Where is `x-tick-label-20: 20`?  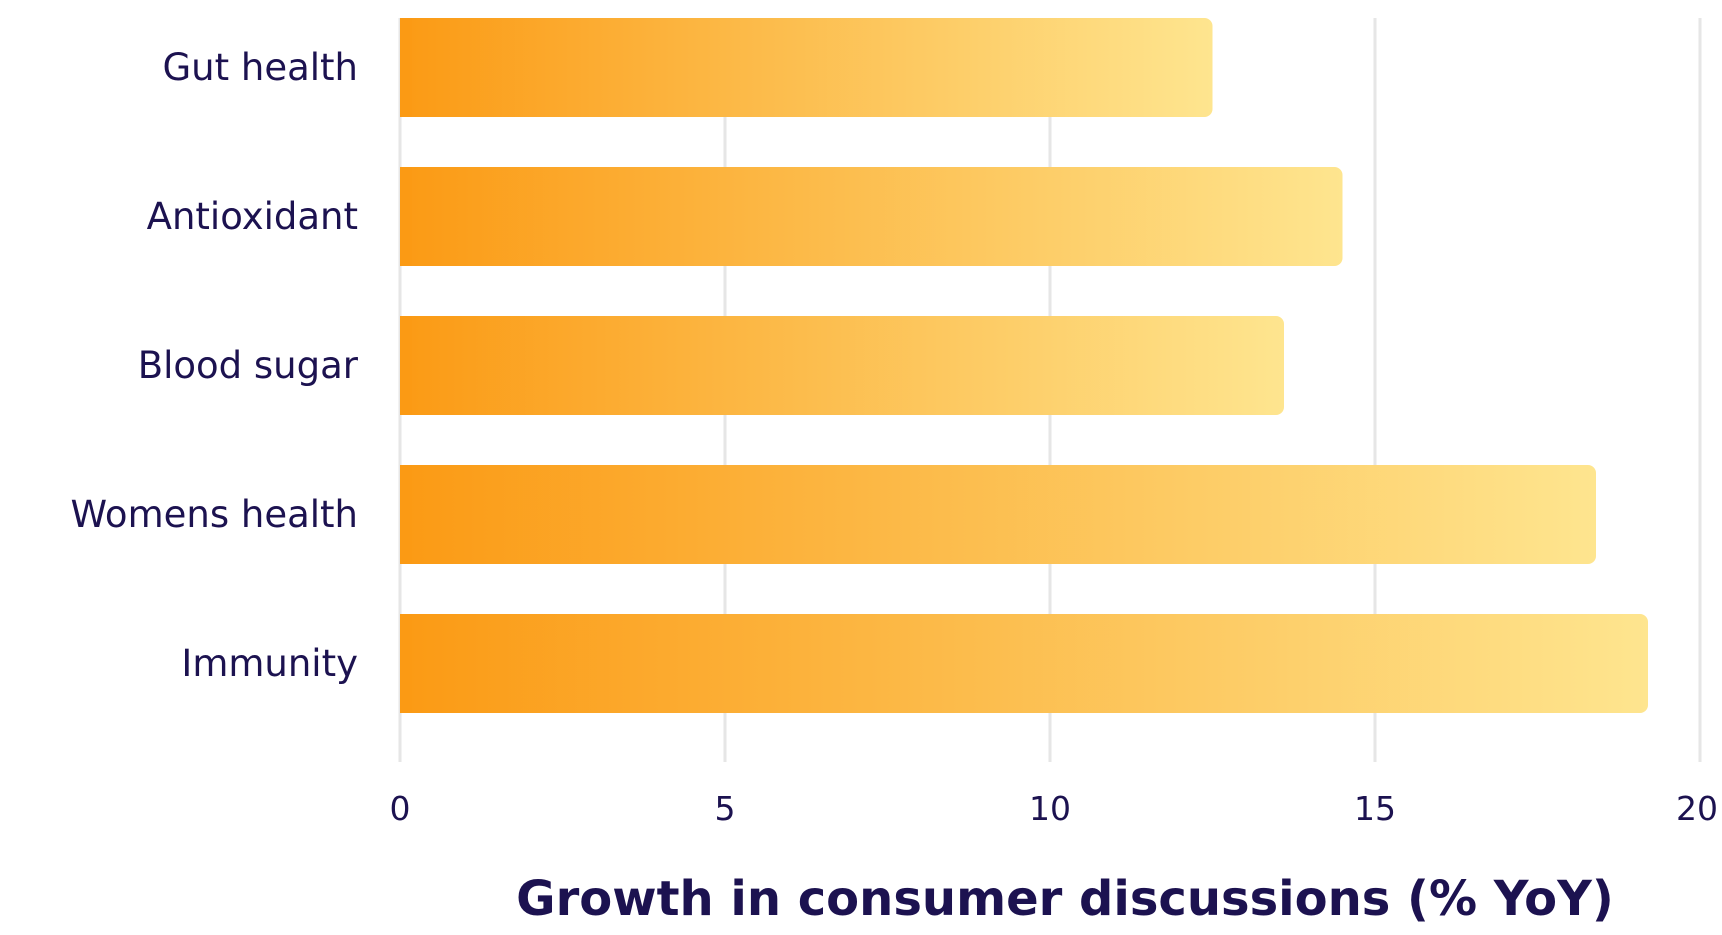
x-tick-label-20: 20 is located at coordinates (1697, 808).